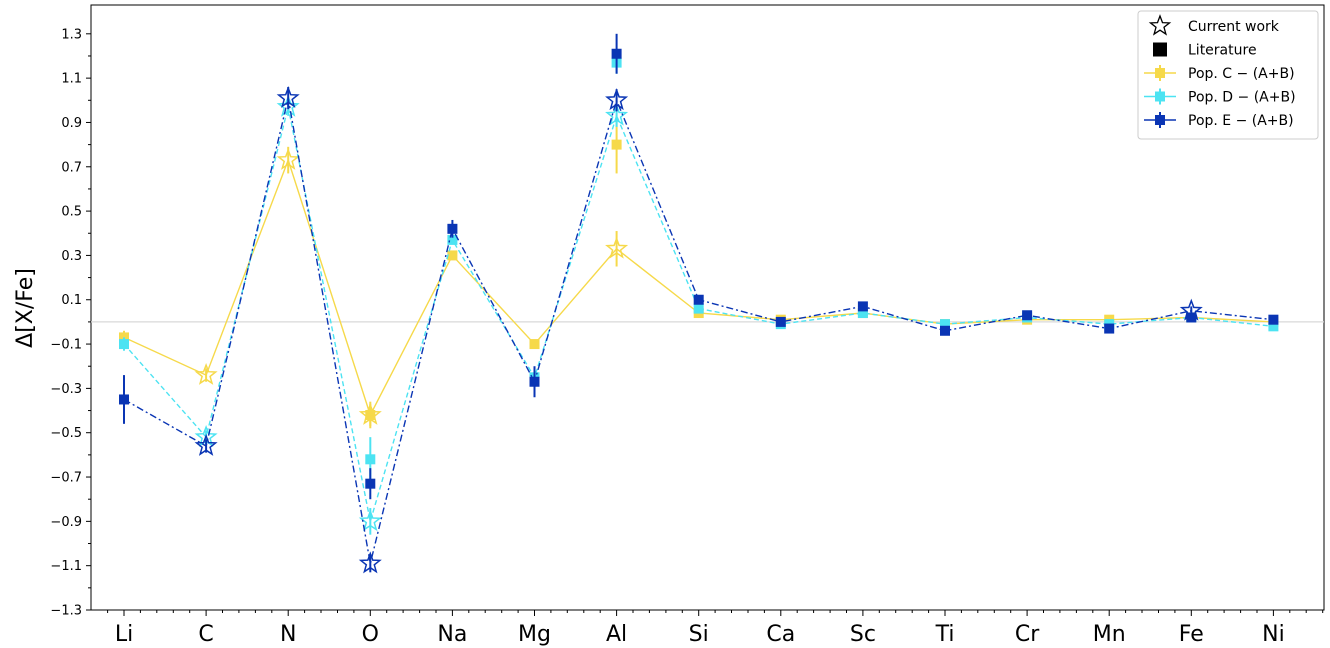 The width and height of the screenshot is (1330, 648). What do you see at coordinates (1241, 74) in the screenshot?
I see `legend-label: Pop. C − (A+B)` at bounding box center [1241, 74].